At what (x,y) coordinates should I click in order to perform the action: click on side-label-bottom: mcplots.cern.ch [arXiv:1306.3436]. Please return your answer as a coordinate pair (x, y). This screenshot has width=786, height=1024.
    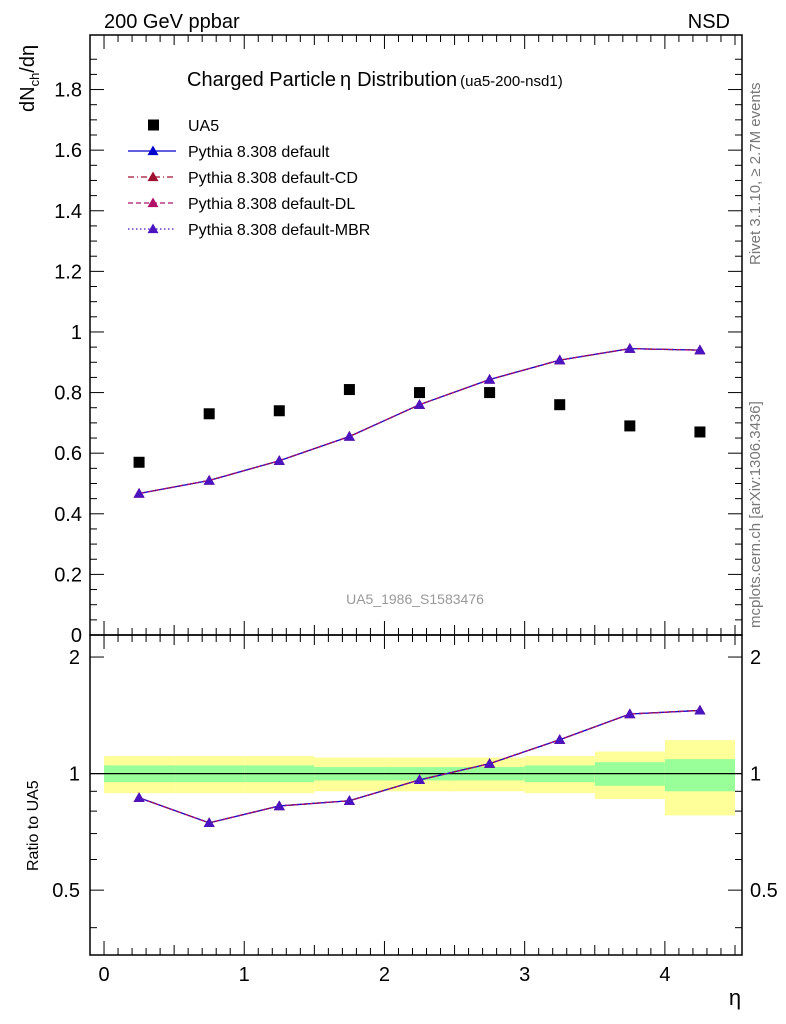
    Looking at the image, I should click on (755, 514).